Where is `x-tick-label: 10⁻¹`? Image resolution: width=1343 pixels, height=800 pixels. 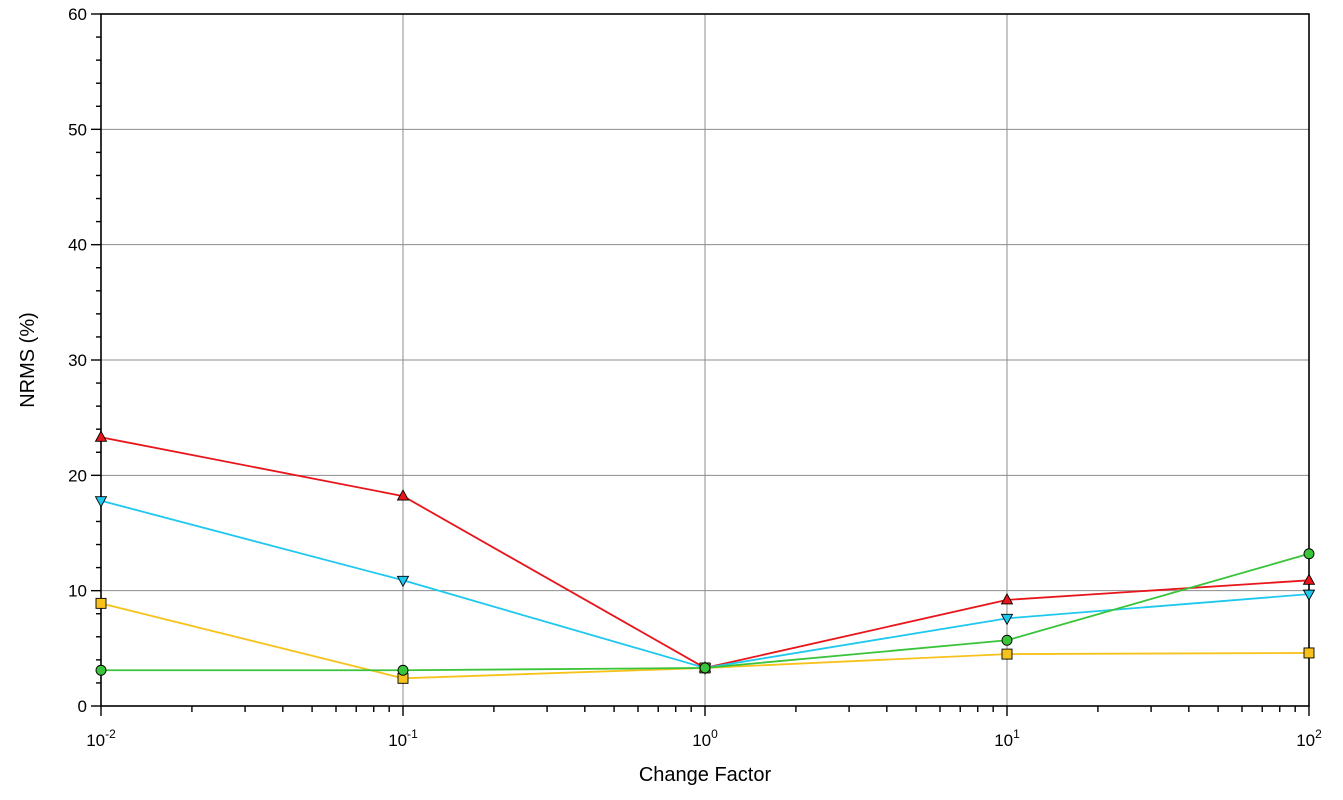 x-tick-label: 10⁻¹ is located at coordinates (403, 738).